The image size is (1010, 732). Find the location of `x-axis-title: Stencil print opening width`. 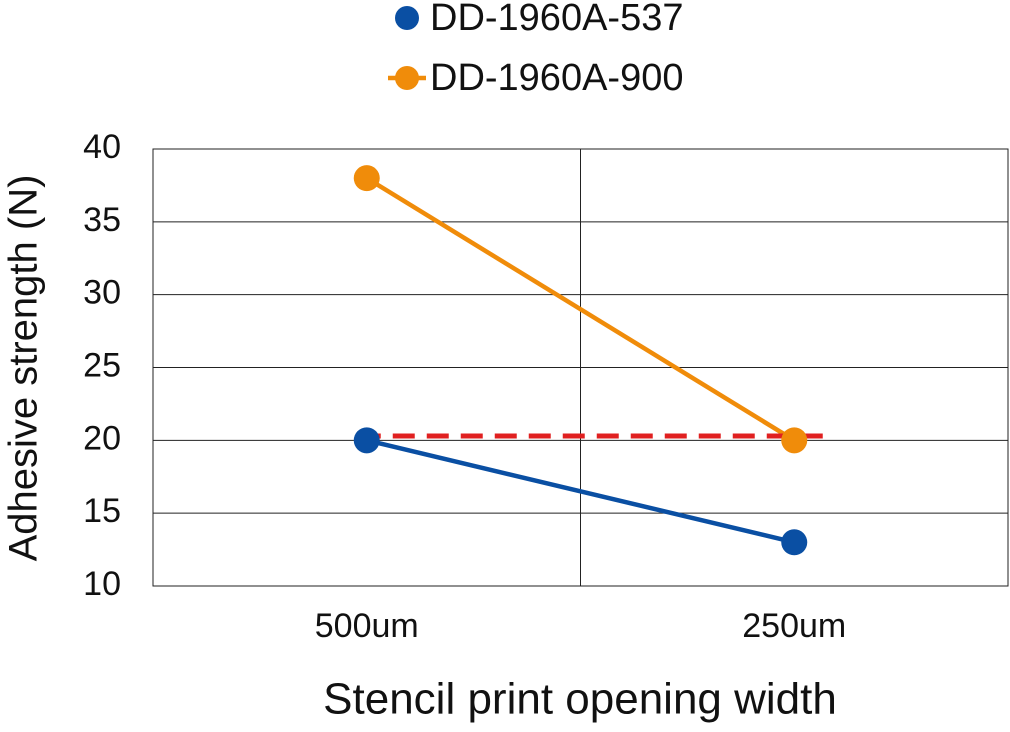

x-axis-title: Stencil print opening width is located at coordinates (580, 699).